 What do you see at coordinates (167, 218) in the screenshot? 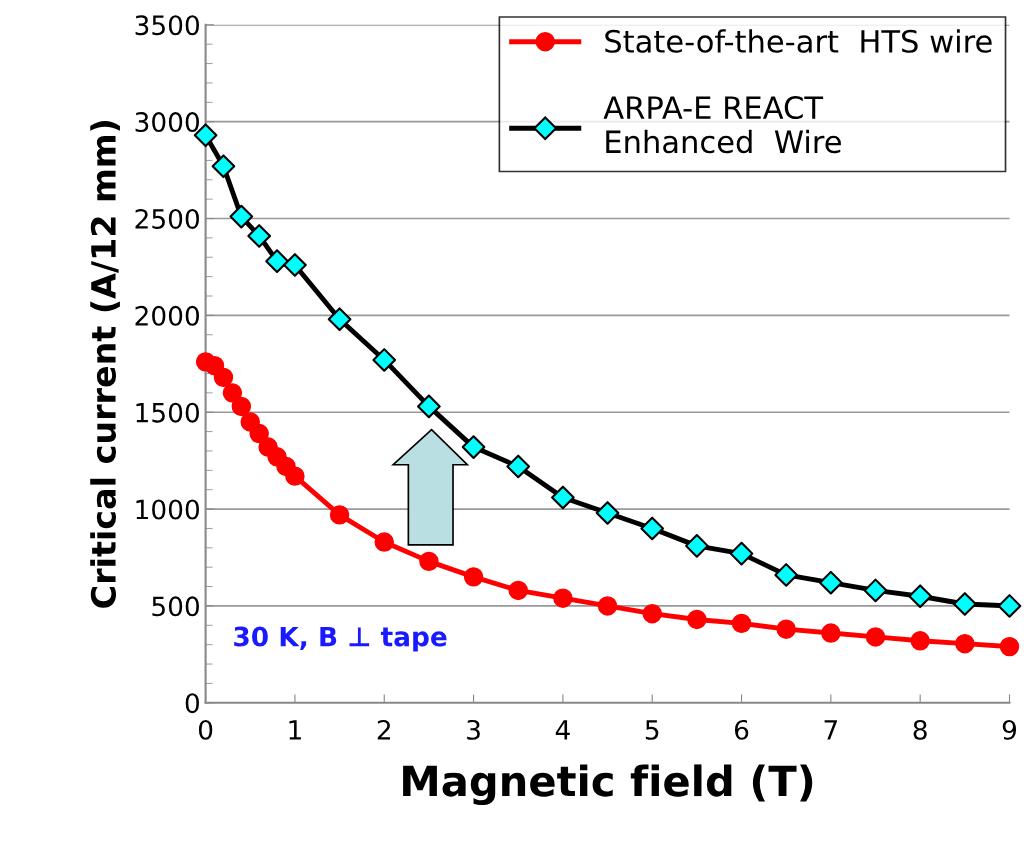
I see `y-tick-label: 2500` at bounding box center [167, 218].